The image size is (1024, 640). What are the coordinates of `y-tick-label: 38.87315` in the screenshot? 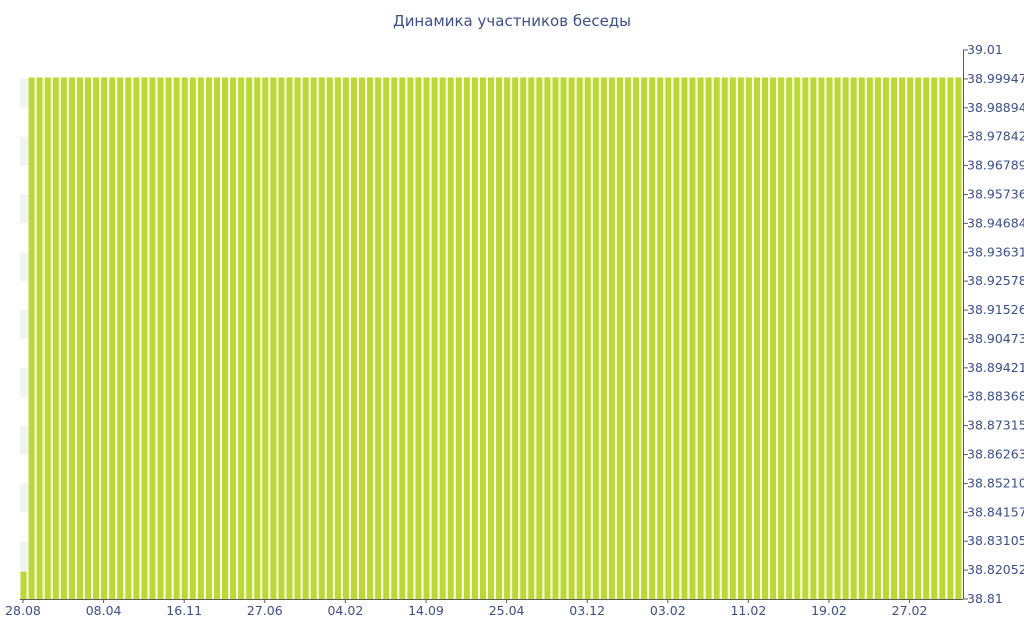 It's located at (995, 425).